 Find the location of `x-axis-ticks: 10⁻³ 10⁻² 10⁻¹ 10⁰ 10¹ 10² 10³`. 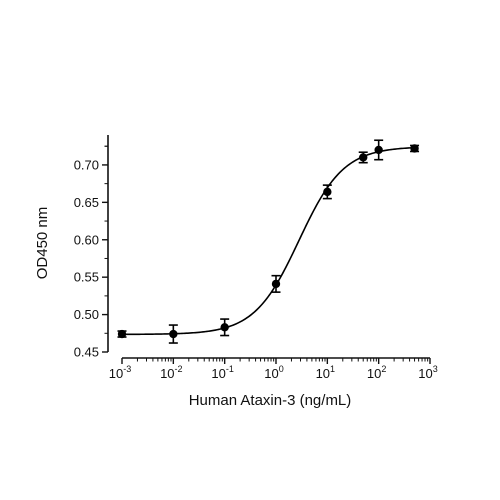

x-axis-ticks: 10⁻³ 10⁻² 10⁻¹ 10⁰ 10¹ 10² 10³ is located at coordinates (273, 369).